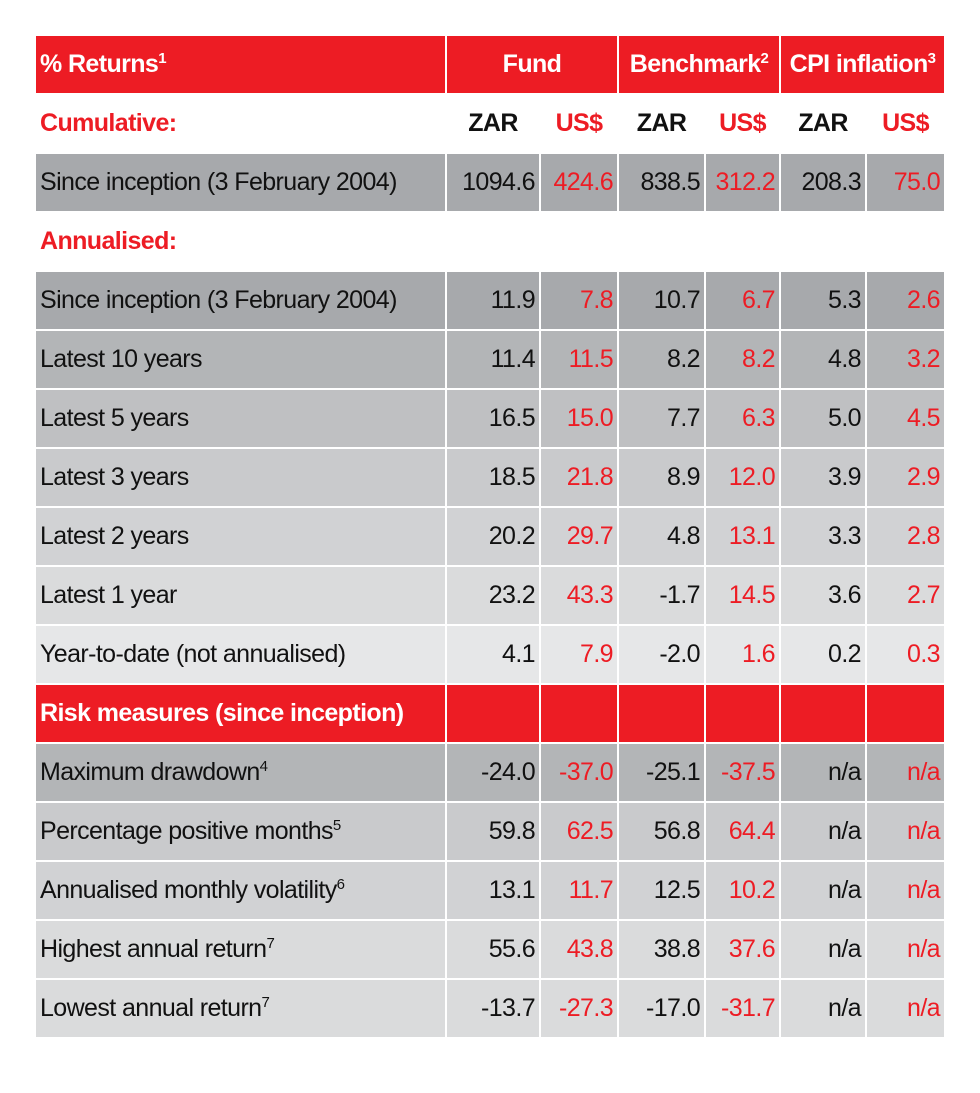  What do you see at coordinates (578, 595) in the screenshot?
I see `usd-value: 43.3` at bounding box center [578, 595].